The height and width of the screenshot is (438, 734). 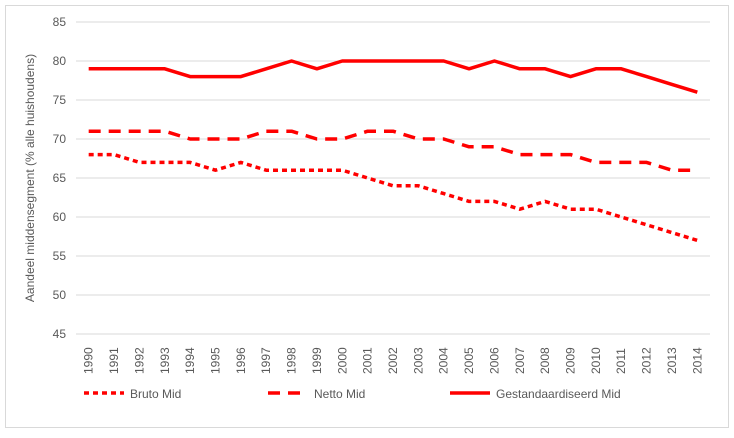 What do you see at coordinates (60, 100) in the screenshot?
I see `y-tick-label: 75` at bounding box center [60, 100].